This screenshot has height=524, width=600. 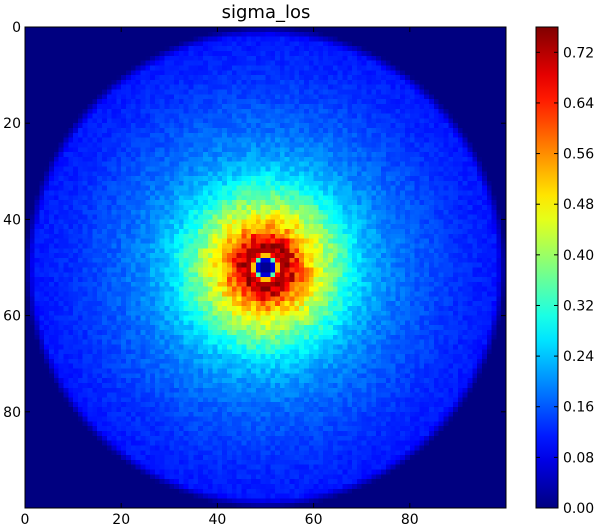 I want to click on colorbar: 0.00 0.08 0.16 0.24 0.32 0.40 0.48 0.56 0.64 0.72, so click(x=564, y=271).